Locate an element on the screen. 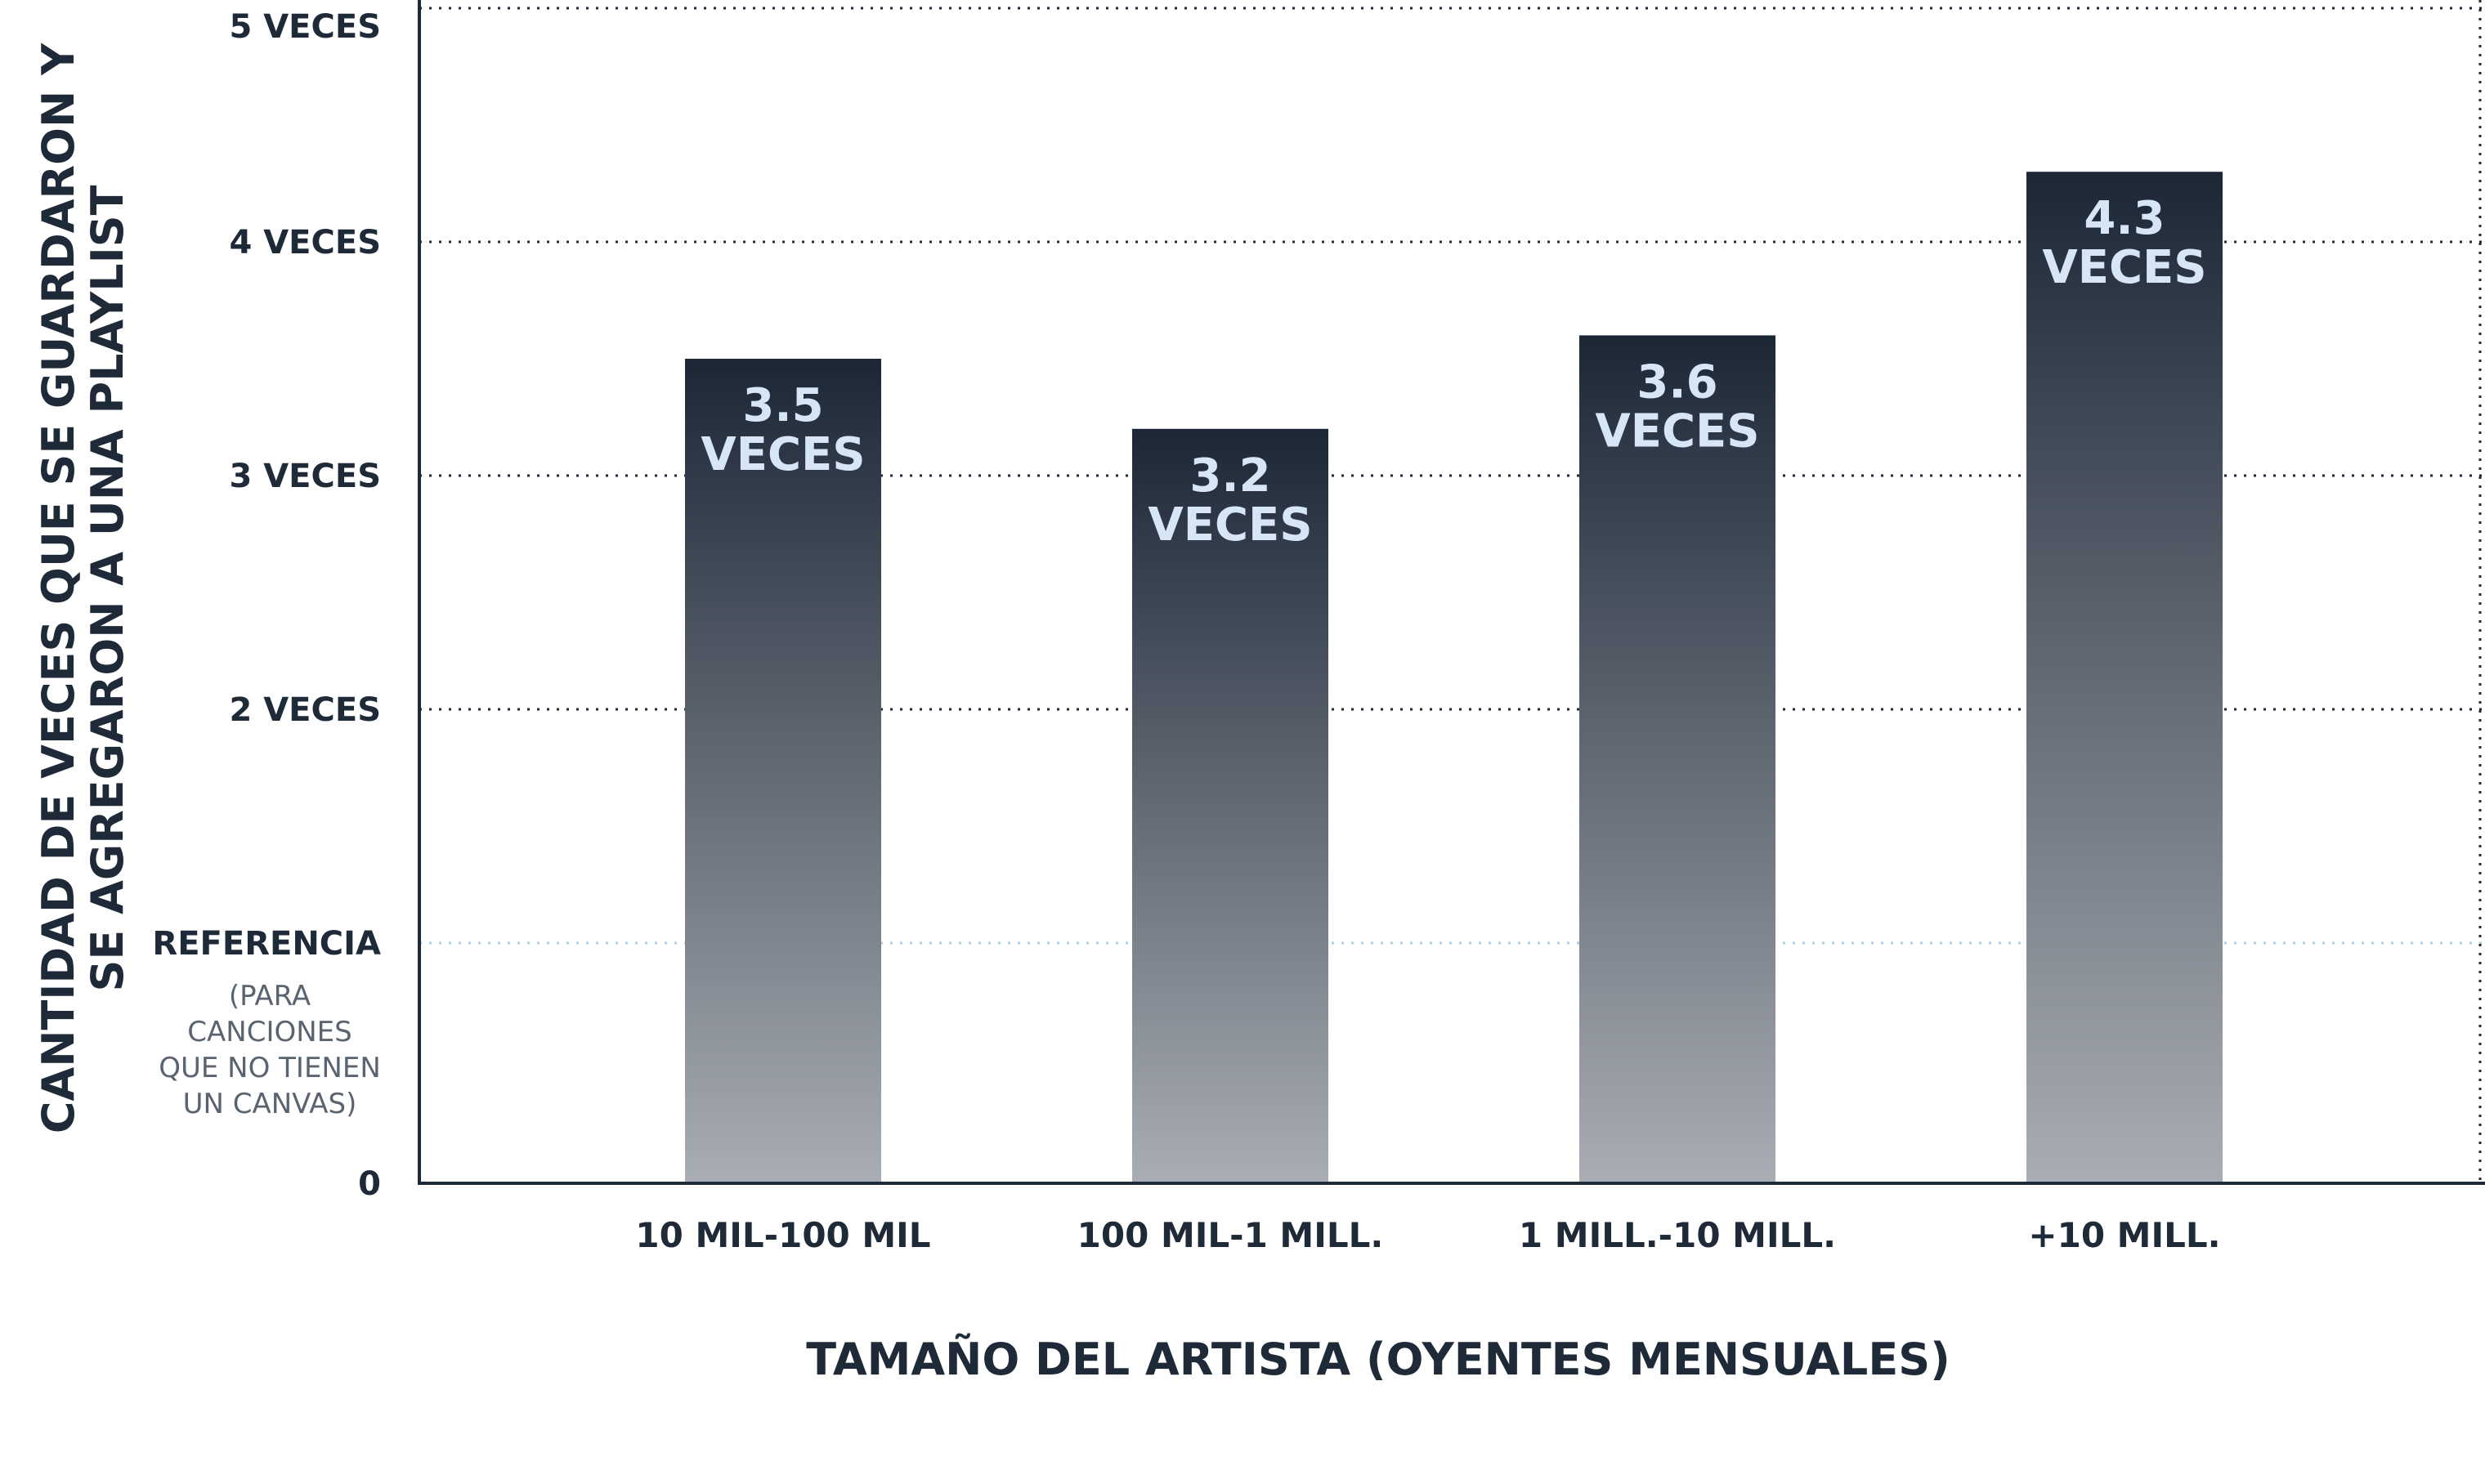 The image size is (2485, 1484). x-category-label: 1 MILL.-10 MILL. is located at coordinates (1677, 1235).